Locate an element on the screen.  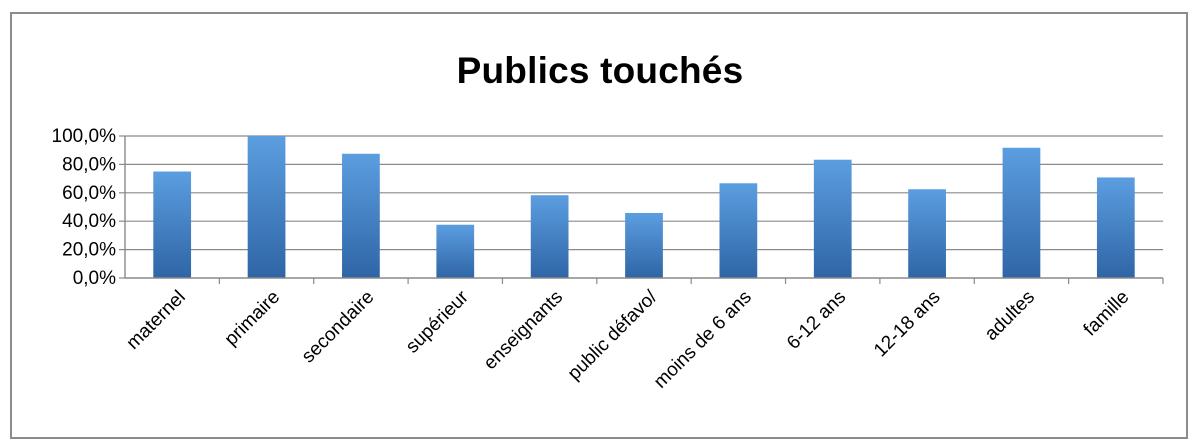
chart-title: Publics touchés is located at coordinates (600, 70).